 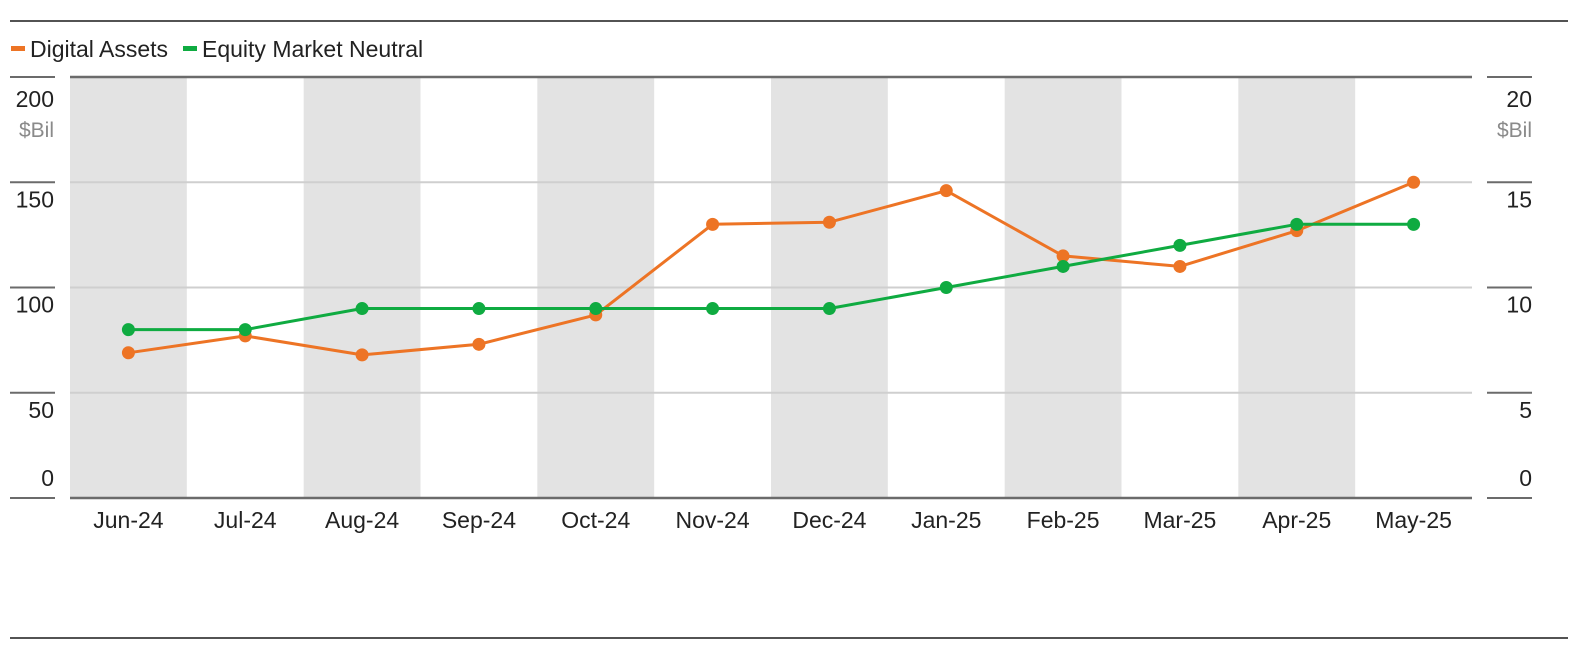 I want to click on left-tick-label-0: 0, so click(x=47, y=478).